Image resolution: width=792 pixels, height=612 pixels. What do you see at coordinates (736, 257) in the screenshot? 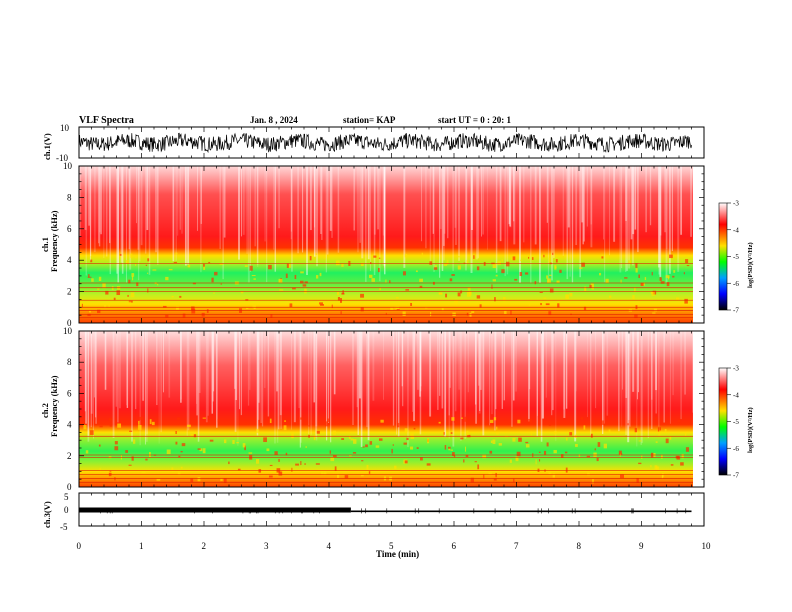
I see `colorbar-tick-label: -5` at bounding box center [736, 257].